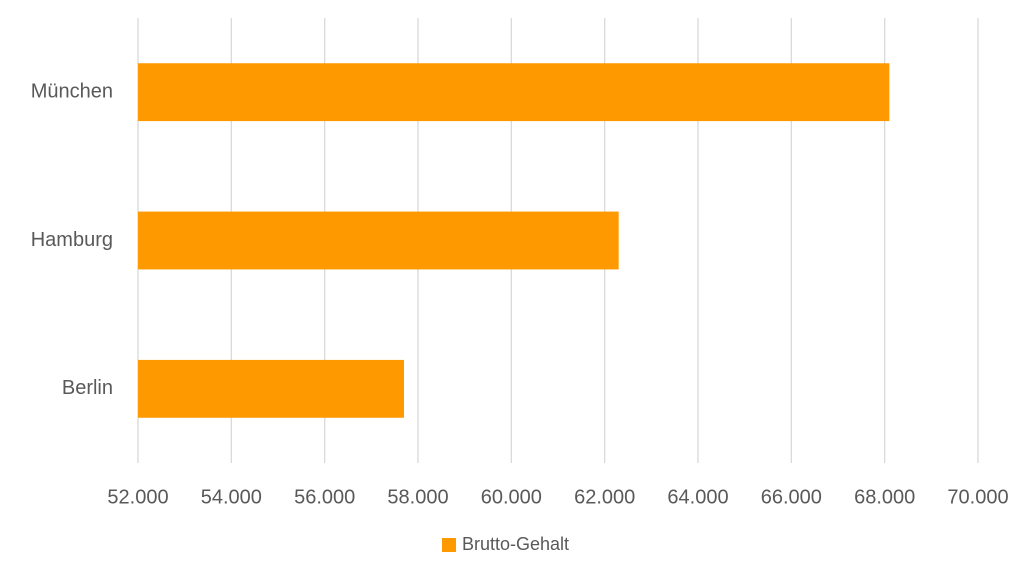 Image resolution: width=1032 pixels, height=575 pixels. Describe the element at coordinates (604, 497) in the screenshot. I see `x-tick-label: 62.000` at that location.